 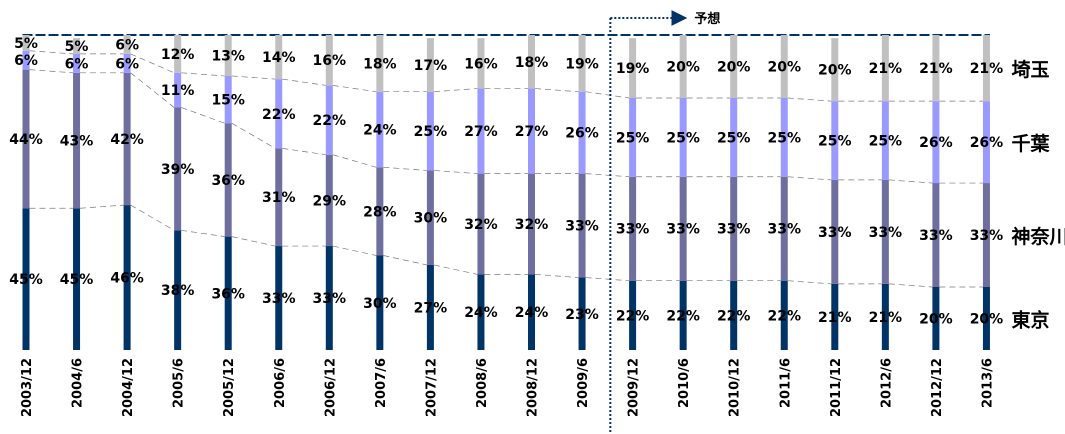 I want to click on x-tick-label: 2008/6, so click(x=482, y=383).